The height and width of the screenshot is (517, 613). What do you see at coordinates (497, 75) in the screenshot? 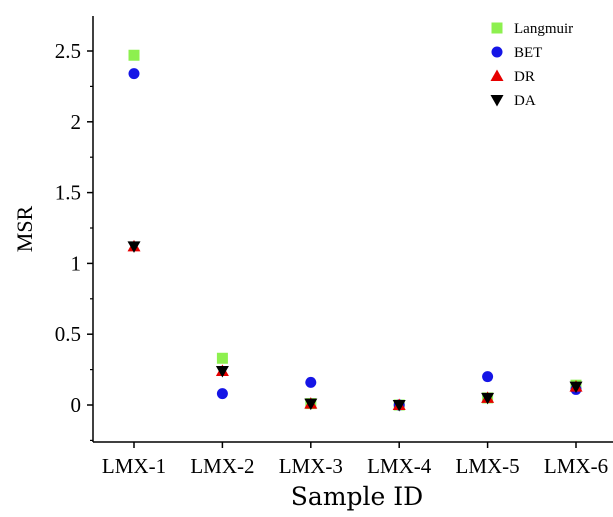
I see `legend-marker-dr` at bounding box center [497, 75].